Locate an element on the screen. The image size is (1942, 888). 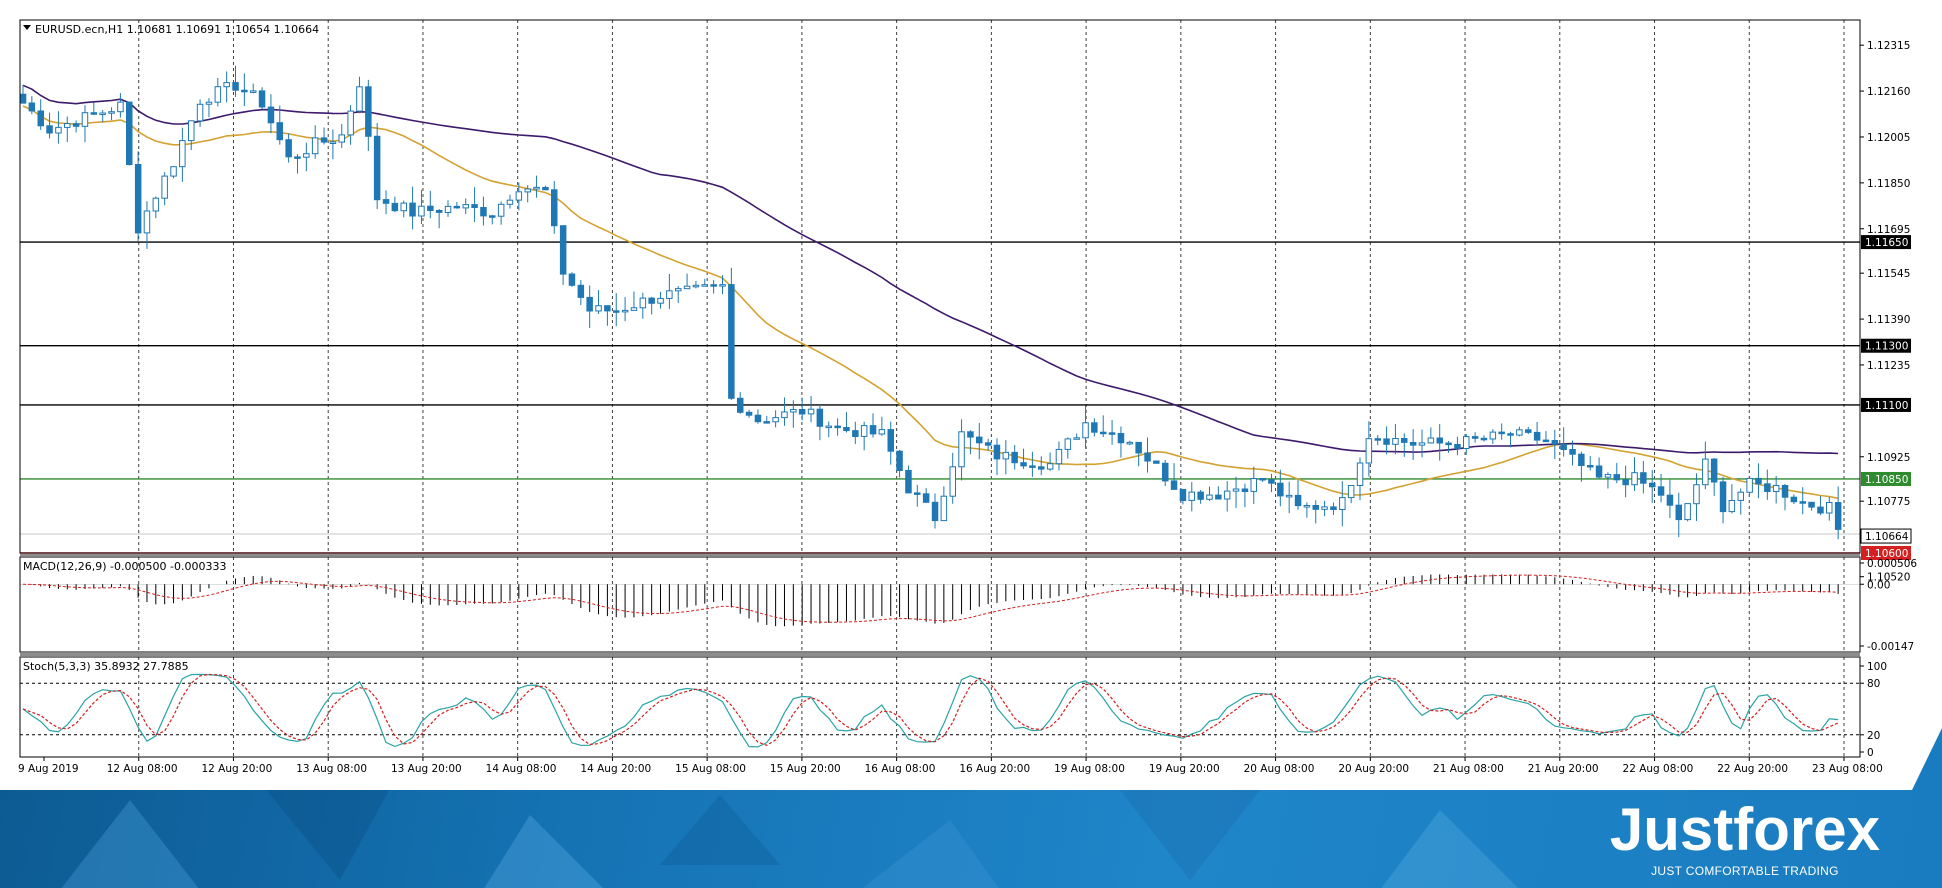
time-tick-label: 22 Aug 08:00 is located at coordinates (1658, 769).